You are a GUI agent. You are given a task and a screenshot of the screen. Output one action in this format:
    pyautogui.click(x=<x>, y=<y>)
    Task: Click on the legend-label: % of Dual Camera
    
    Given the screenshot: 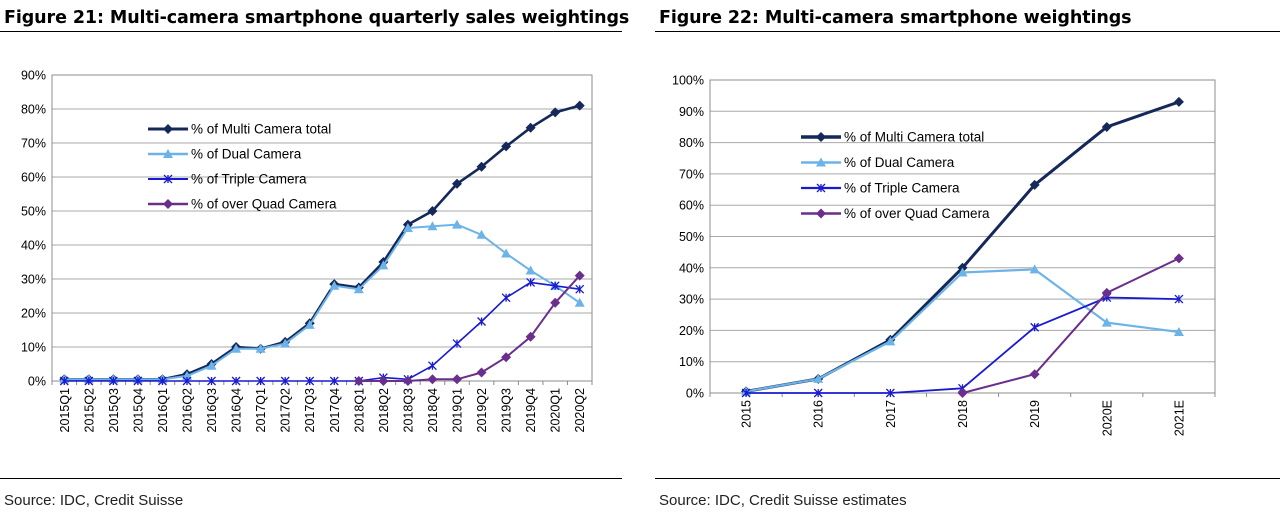 What is the action you would take?
    pyautogui.click(x=899, y=162)
    